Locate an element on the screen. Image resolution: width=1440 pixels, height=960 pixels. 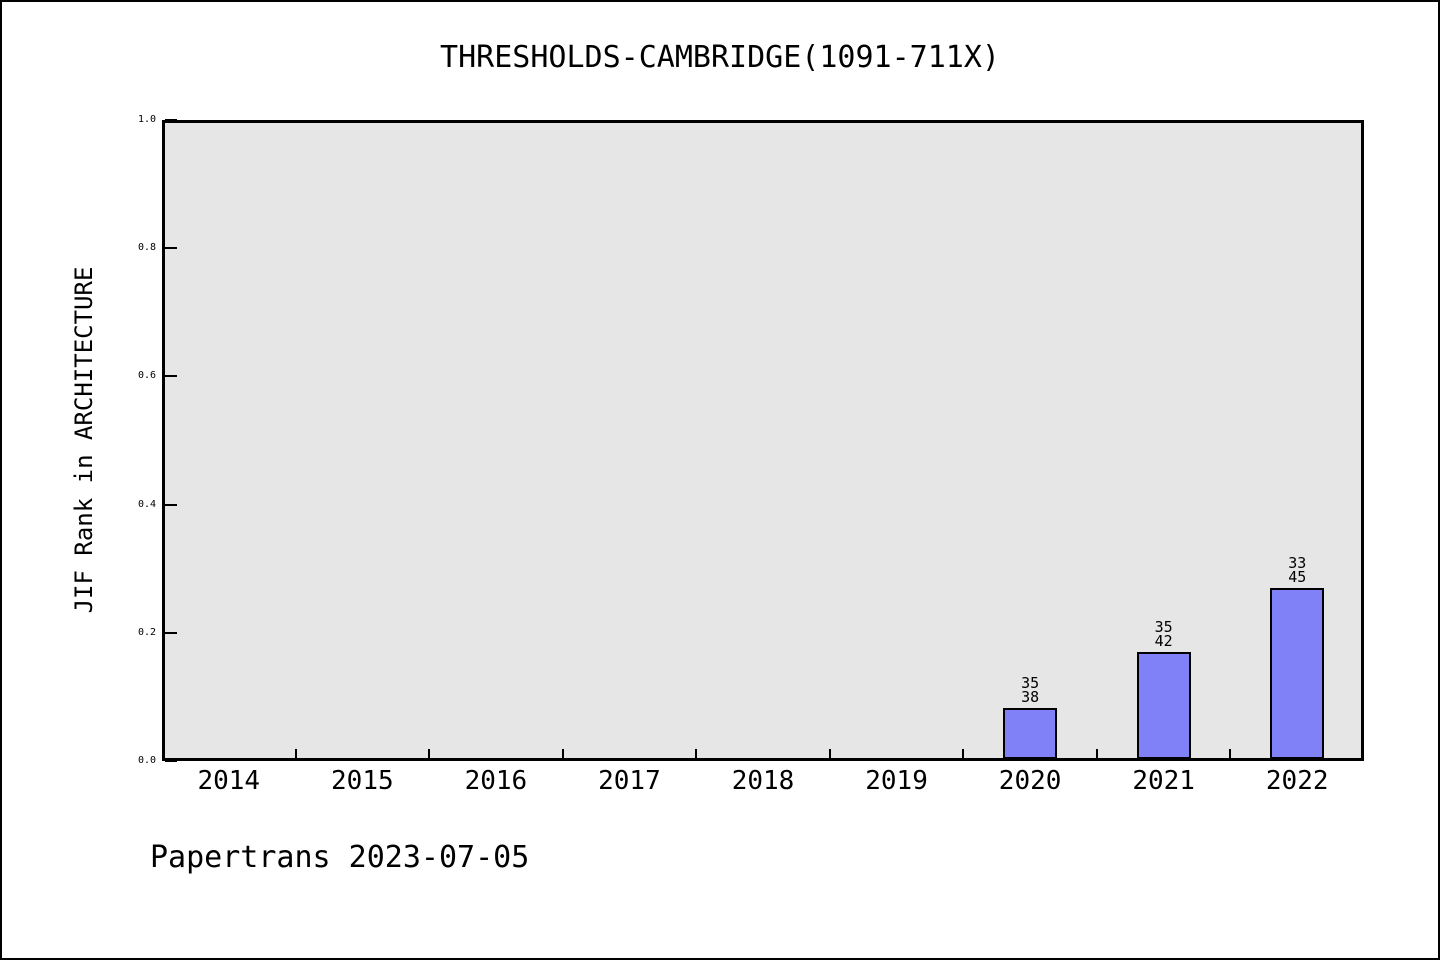
bar-value-label-2022: 33 45 is located at coordinates (1297, 570).